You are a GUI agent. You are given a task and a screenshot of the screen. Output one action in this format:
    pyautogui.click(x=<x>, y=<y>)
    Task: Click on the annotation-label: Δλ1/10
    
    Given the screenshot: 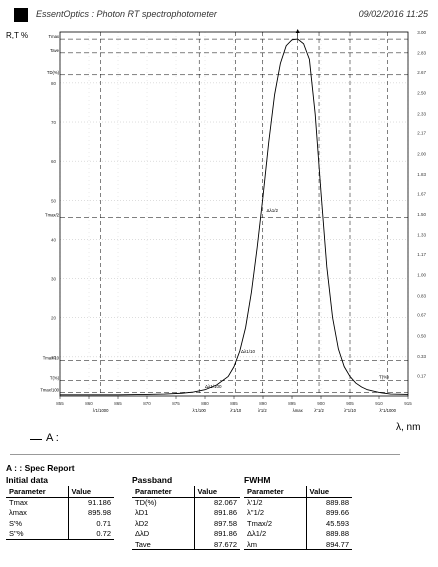 What is the action you would take?
    pyautogui.click(x=248, y=351)
    